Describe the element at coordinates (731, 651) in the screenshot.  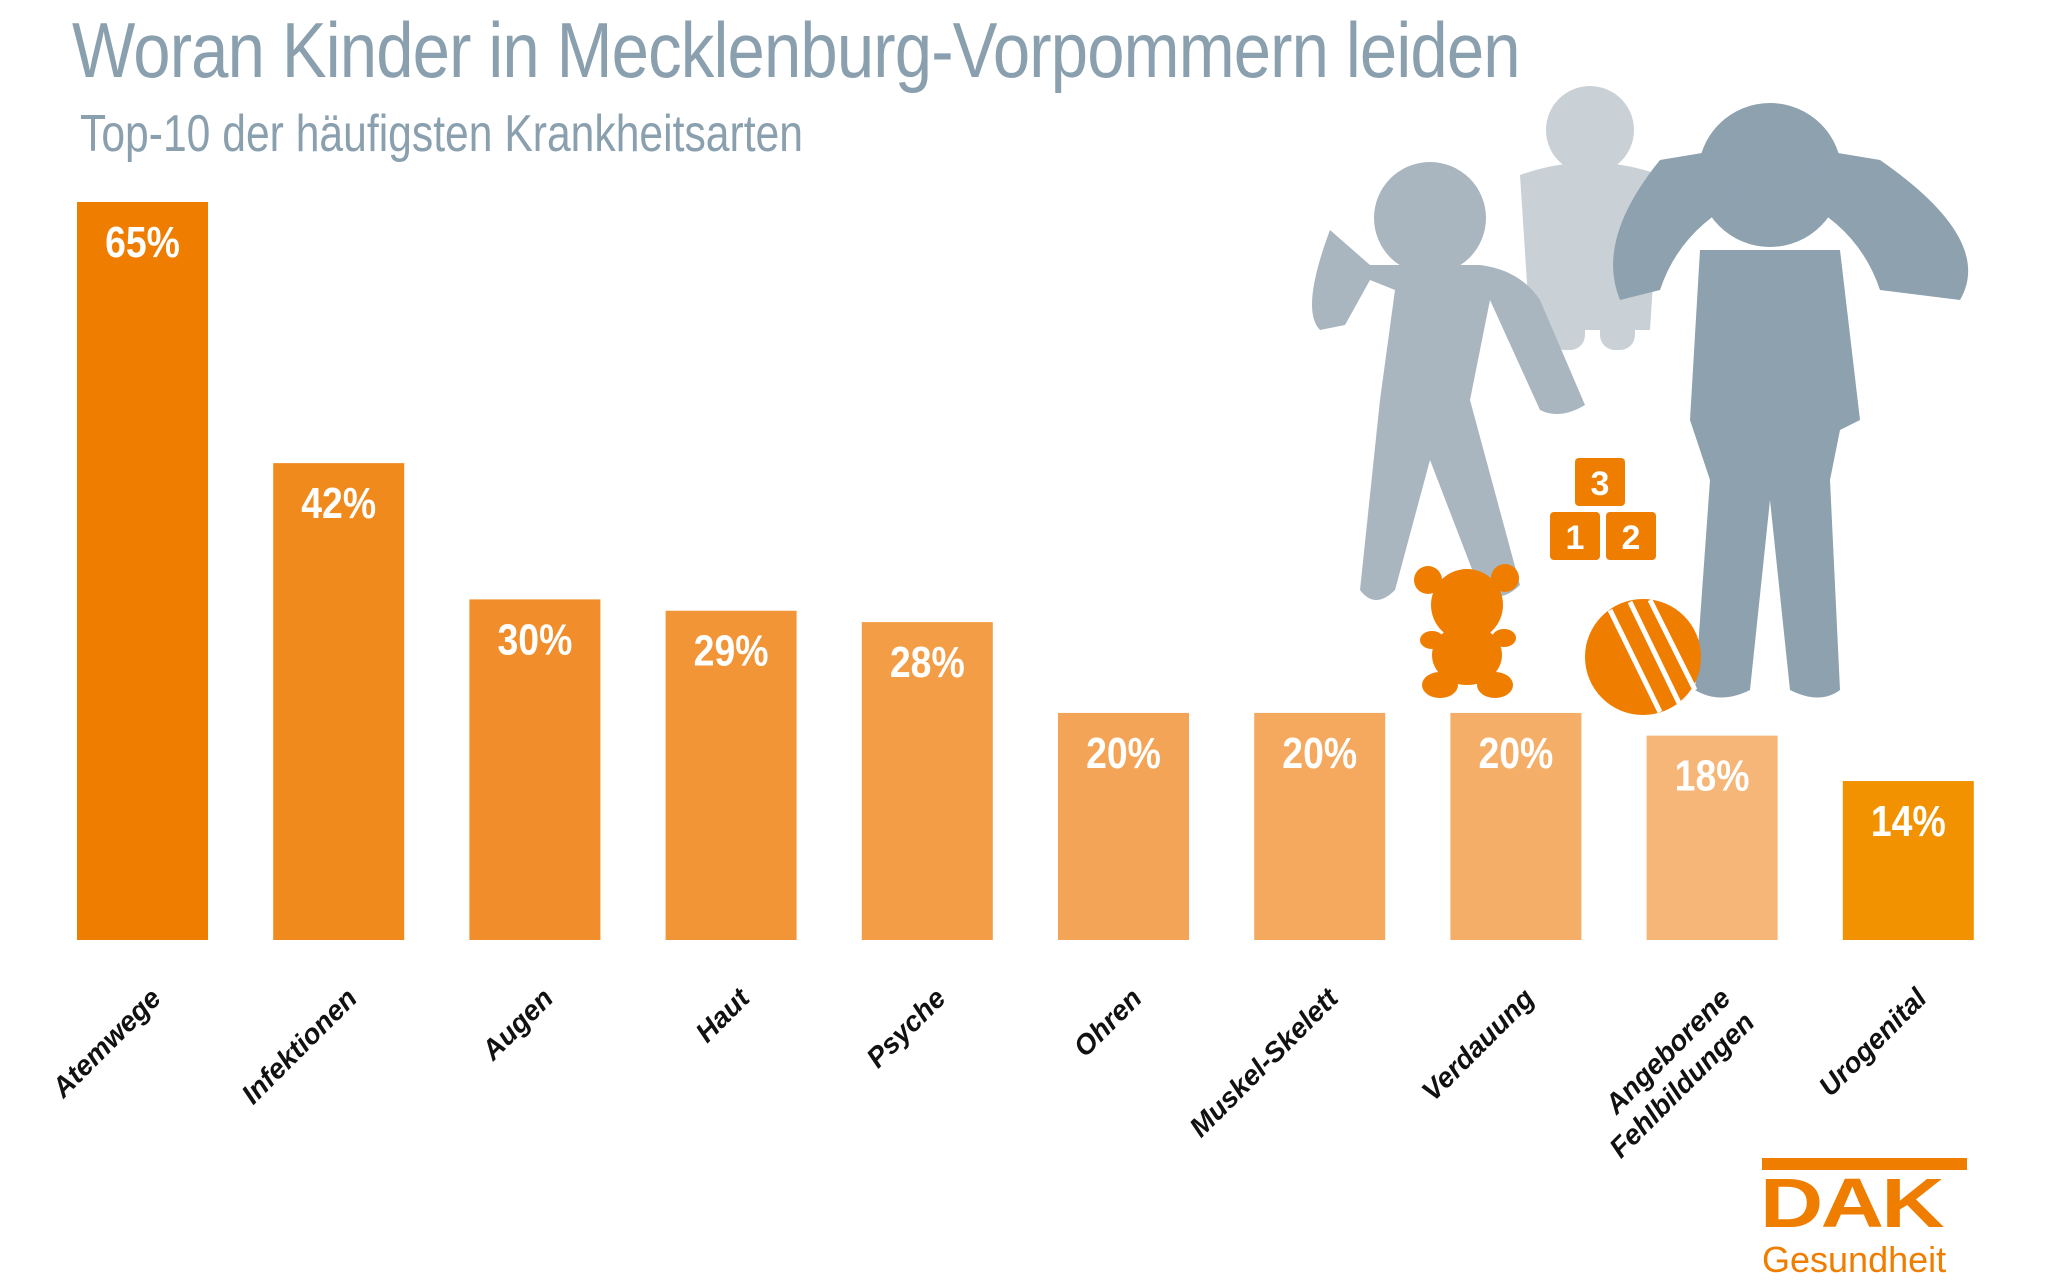
I see `data-label: 29%` at that location.